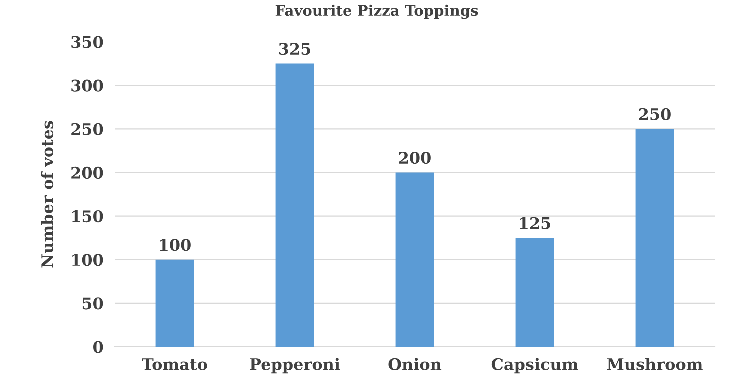 The width and height of the screenshot is (754, 383). Describe the element at coordinates (88, 86) in the screenshot. I see `y-tick-label: 300` at that location.